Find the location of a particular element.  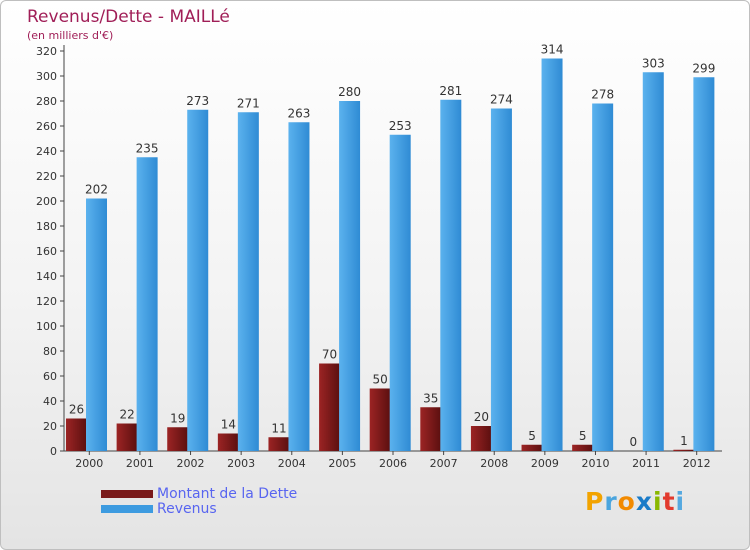

x-tick-label: 2012 is located at coordinates (697, 463).